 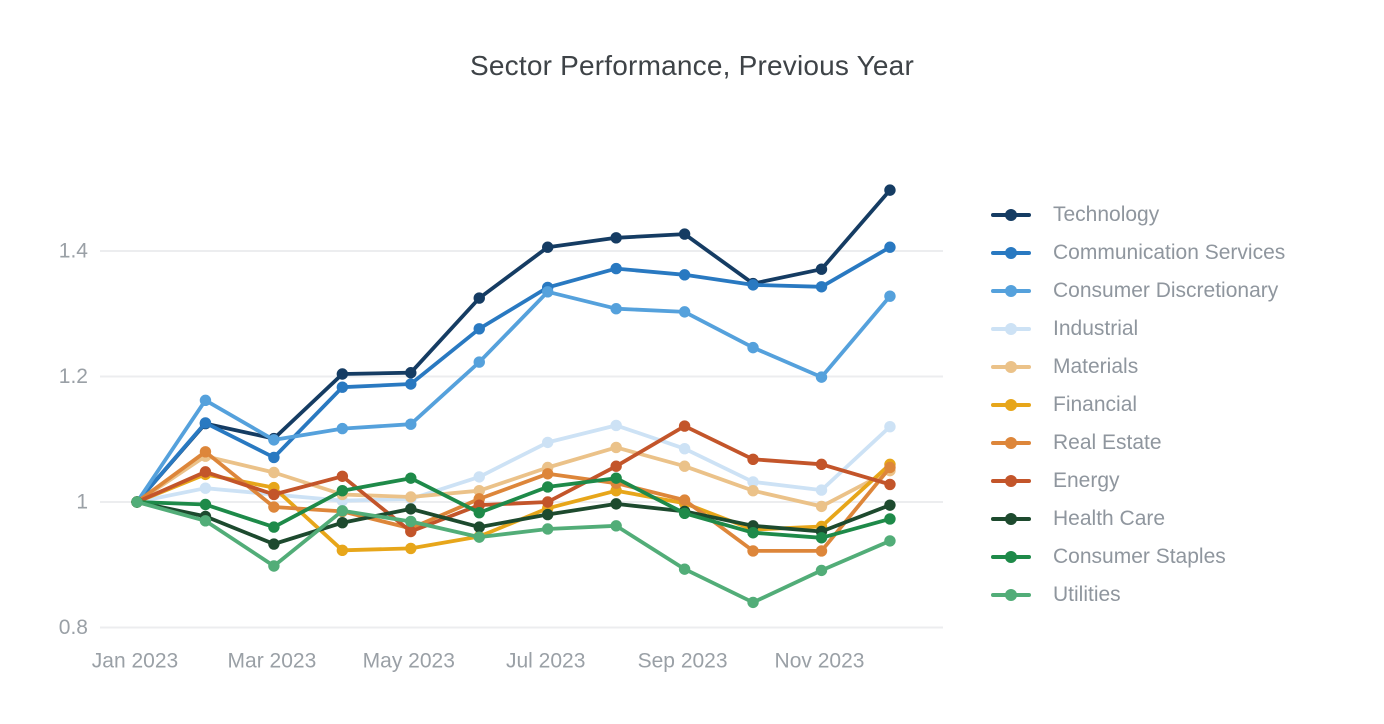 What do you see at coordinates (1138, 329) in the screenshot?
I see `legend-item-industrial: Industrial` at bounding box center [1138, 329].